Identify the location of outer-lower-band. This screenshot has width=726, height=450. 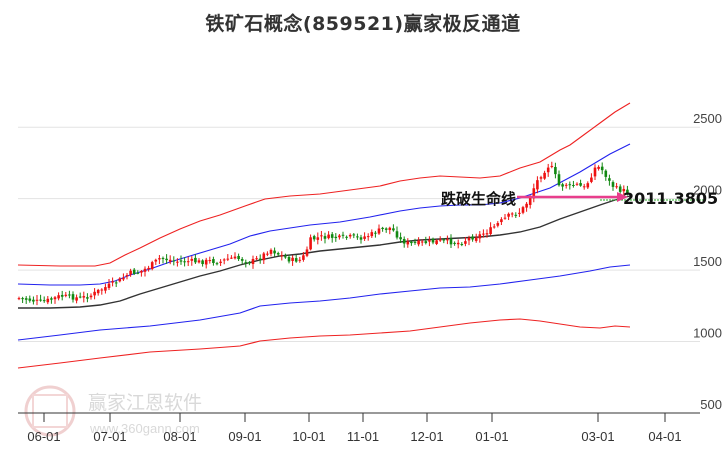
(324, 343).